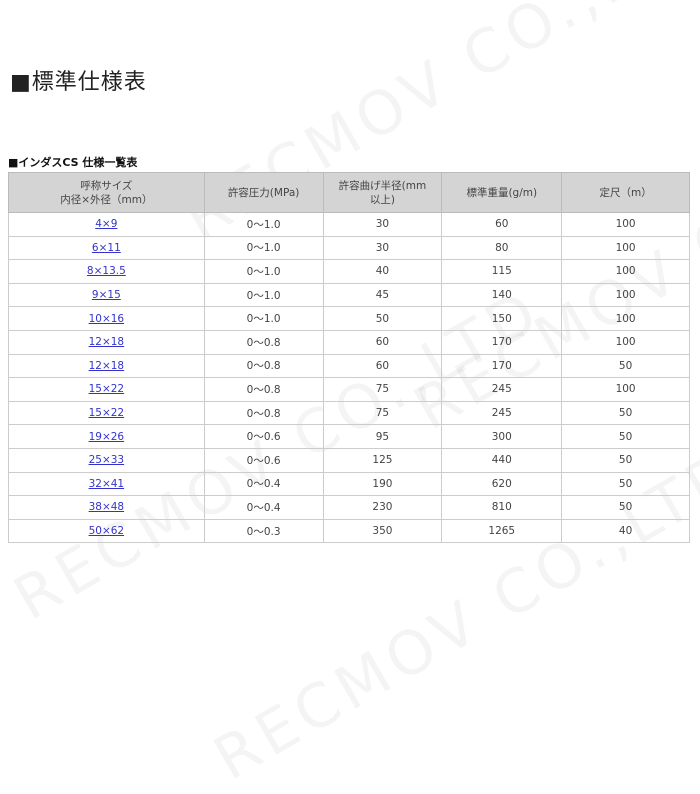  I want to click on table-row: 9×15 0〜1.0 45 140 100, so click(349, 295).